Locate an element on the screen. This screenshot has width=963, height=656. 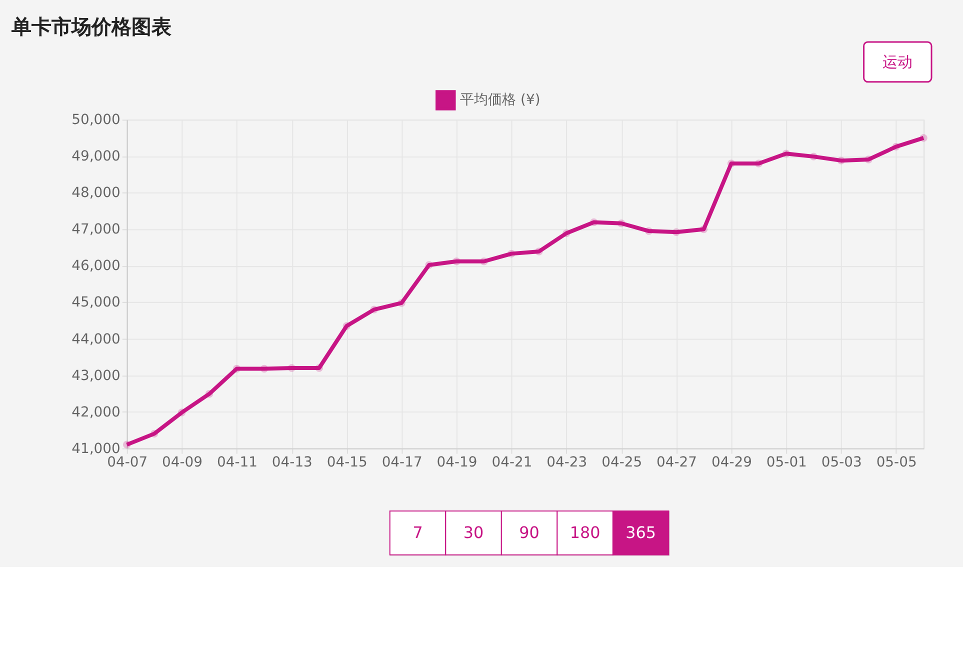
x-tick-label: 04-17 is located at coordinates (402, 462).